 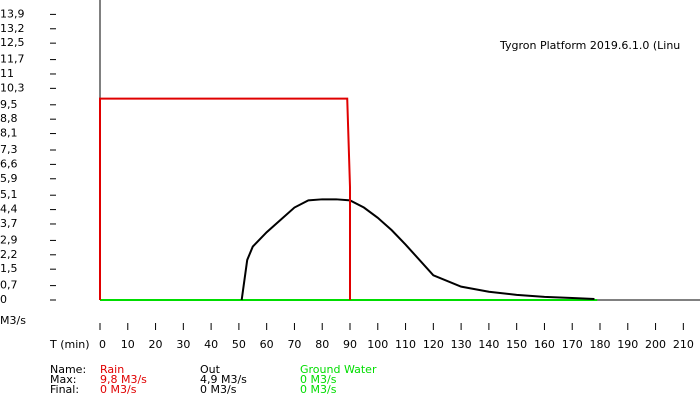 I want to click on summary-row-label: Name:, so click(x=68, y=369).